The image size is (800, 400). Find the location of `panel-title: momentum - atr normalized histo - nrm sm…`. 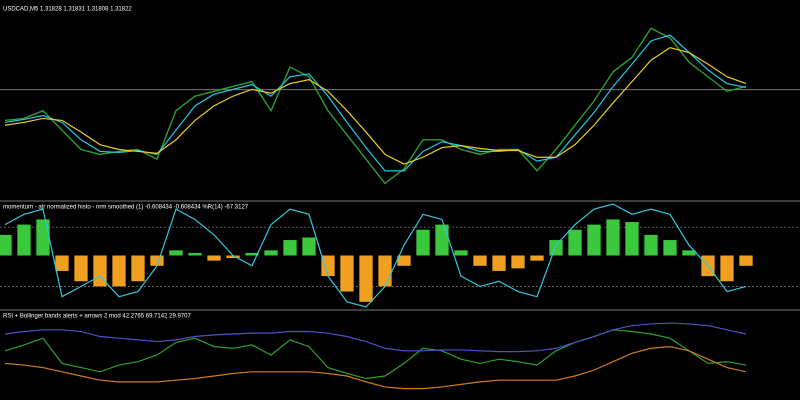

panel-title: momentum - atr normalized histo - nrm sm… is located at coordinates (126, 208).